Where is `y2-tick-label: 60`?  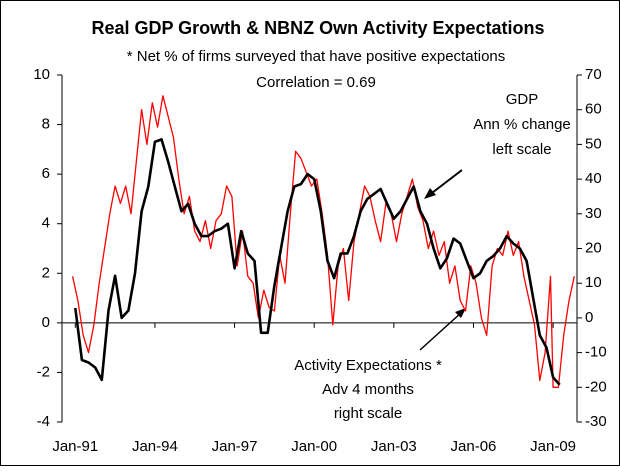 y2-tick-label: 60 is located at coordinates (593, 109).